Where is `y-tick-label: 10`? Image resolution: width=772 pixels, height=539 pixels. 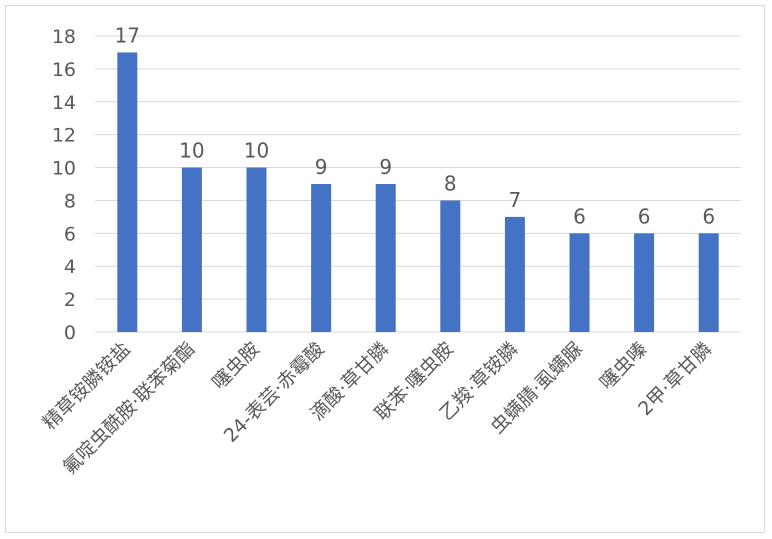 y-tick-label: 10 is located at coordinates (64, 169).